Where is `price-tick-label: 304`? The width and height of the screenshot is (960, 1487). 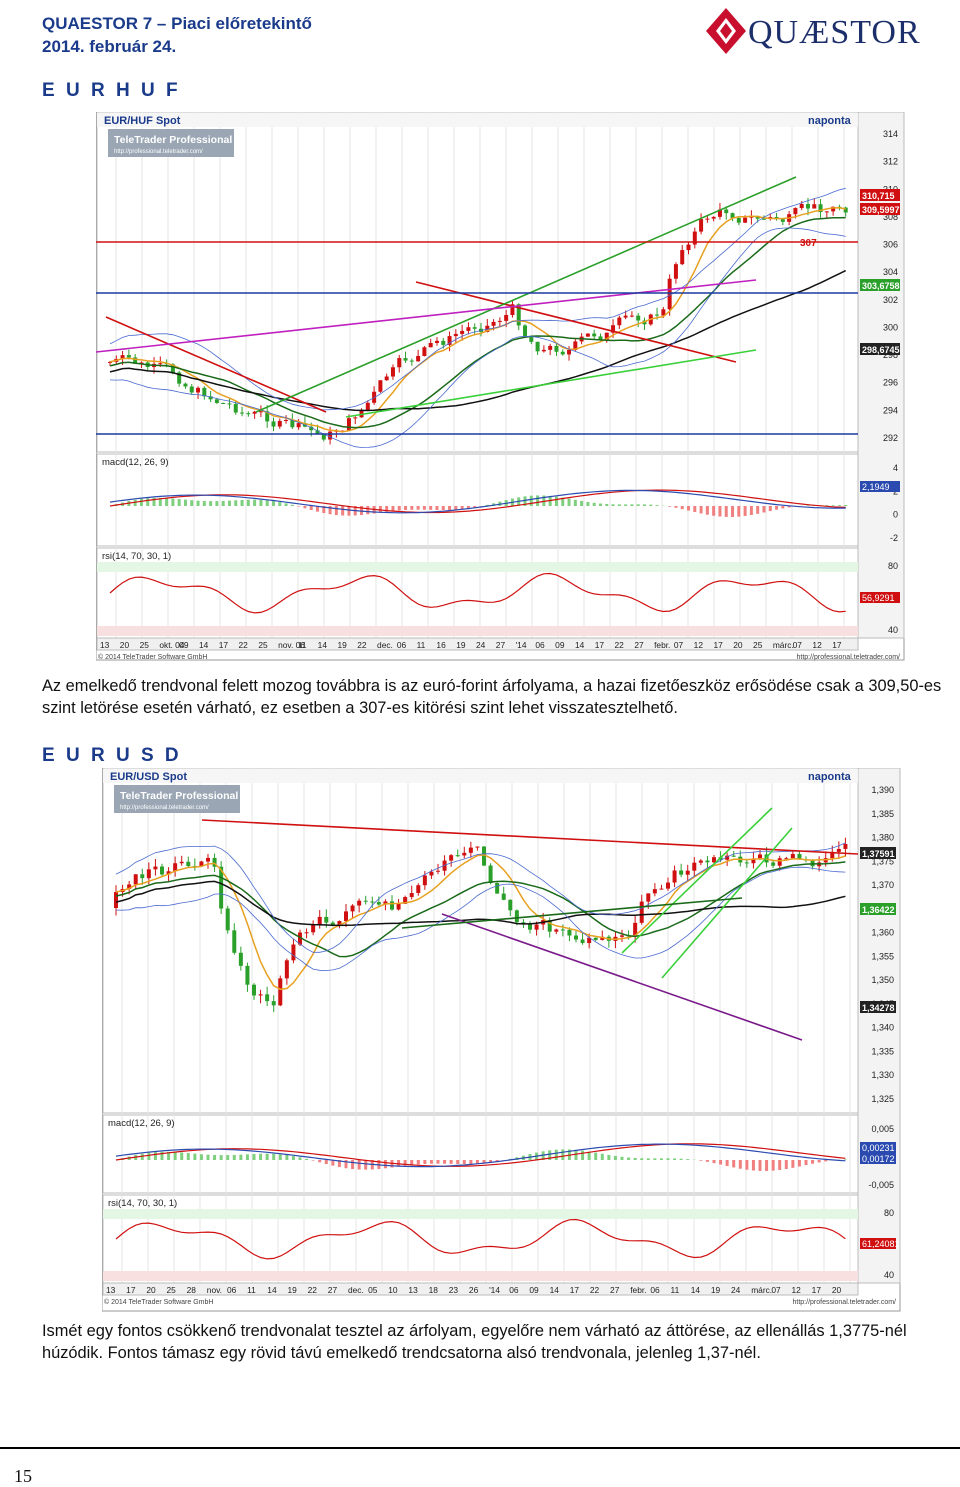
price-tick-label: 304 is located at coordinates (890, 272).